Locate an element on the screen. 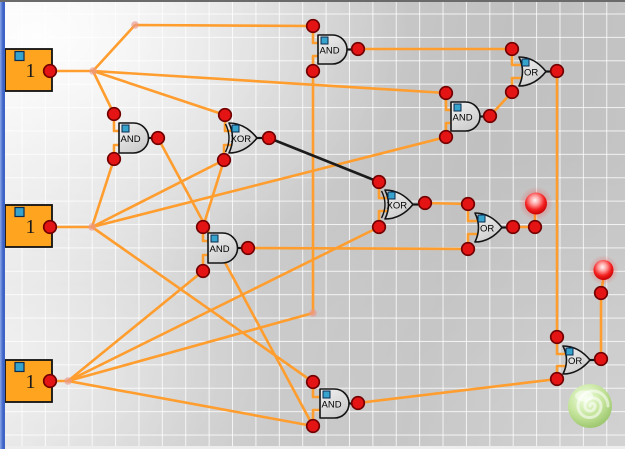  window-left-border is located at coordinates (2, 224).